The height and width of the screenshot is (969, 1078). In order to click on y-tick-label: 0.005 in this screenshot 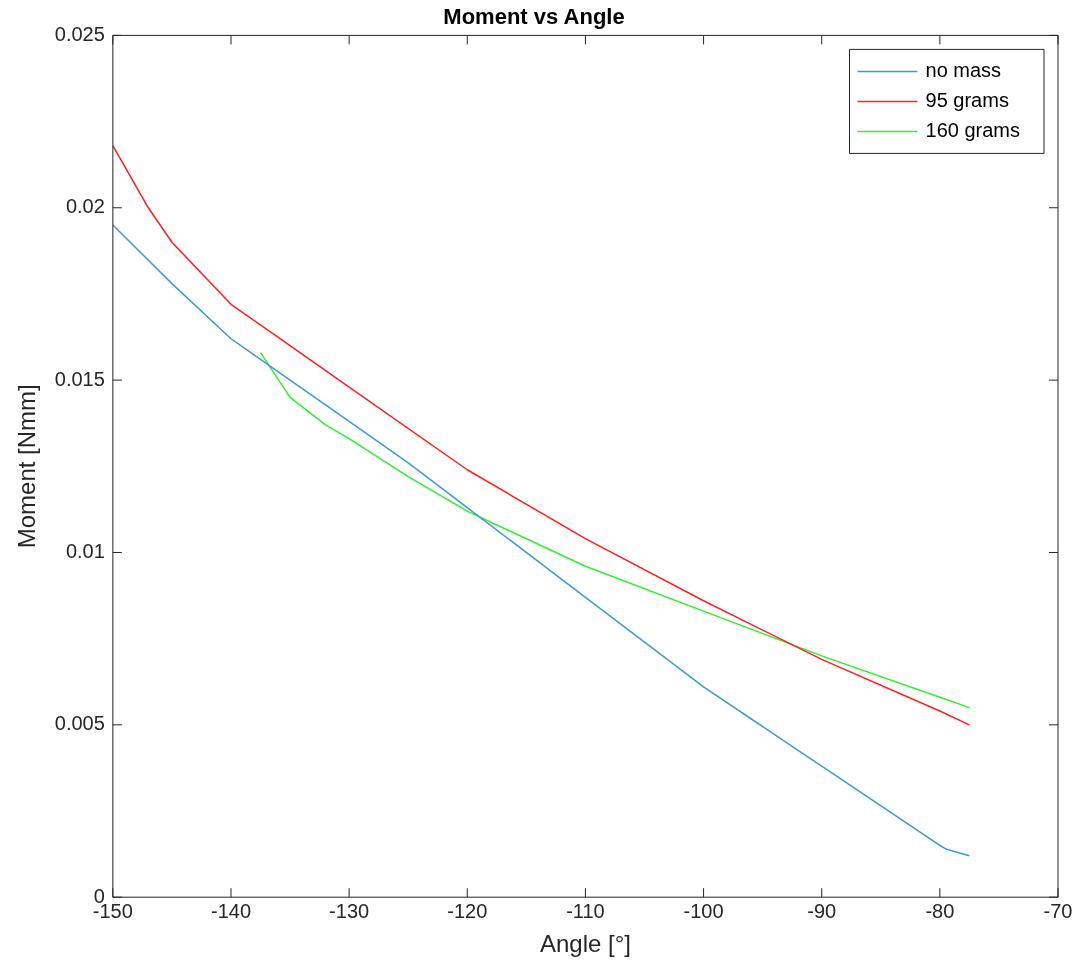, I will do `click(79, 723)`.